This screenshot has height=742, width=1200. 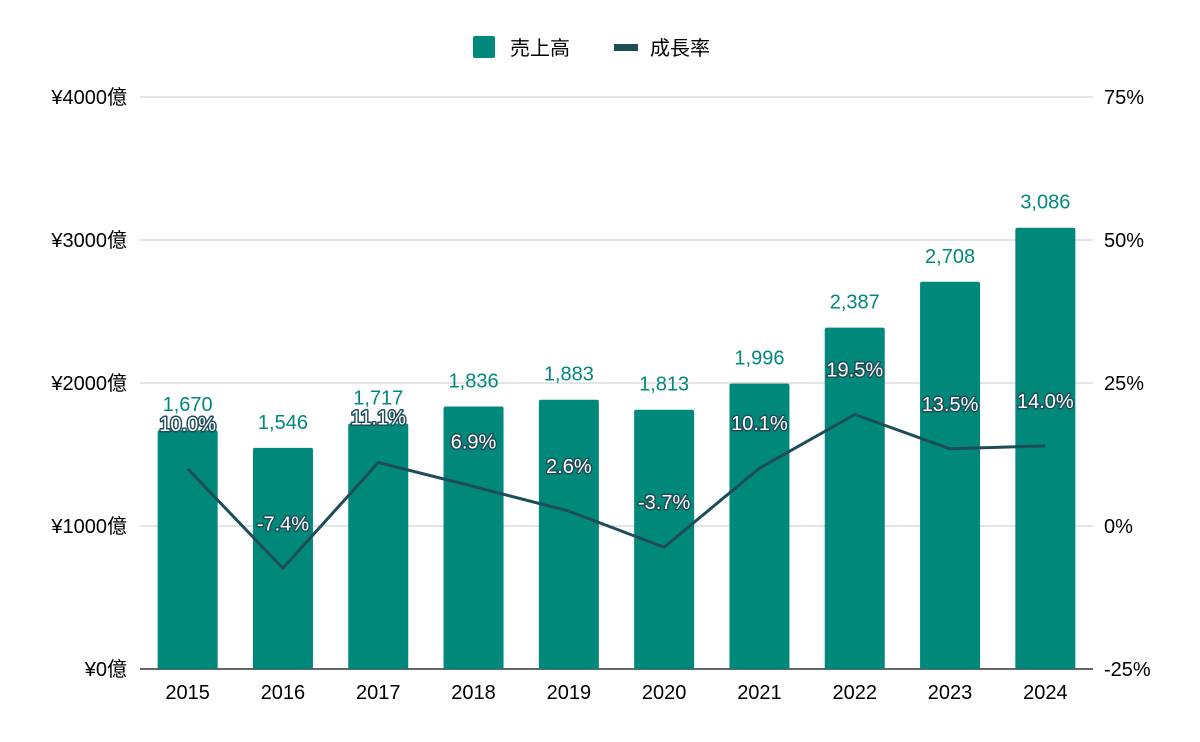 What do you see at coordinates (88, 97) in the screenshot?
I see `left-tick-label: ¥4000億` at bounding box center [88, 97].